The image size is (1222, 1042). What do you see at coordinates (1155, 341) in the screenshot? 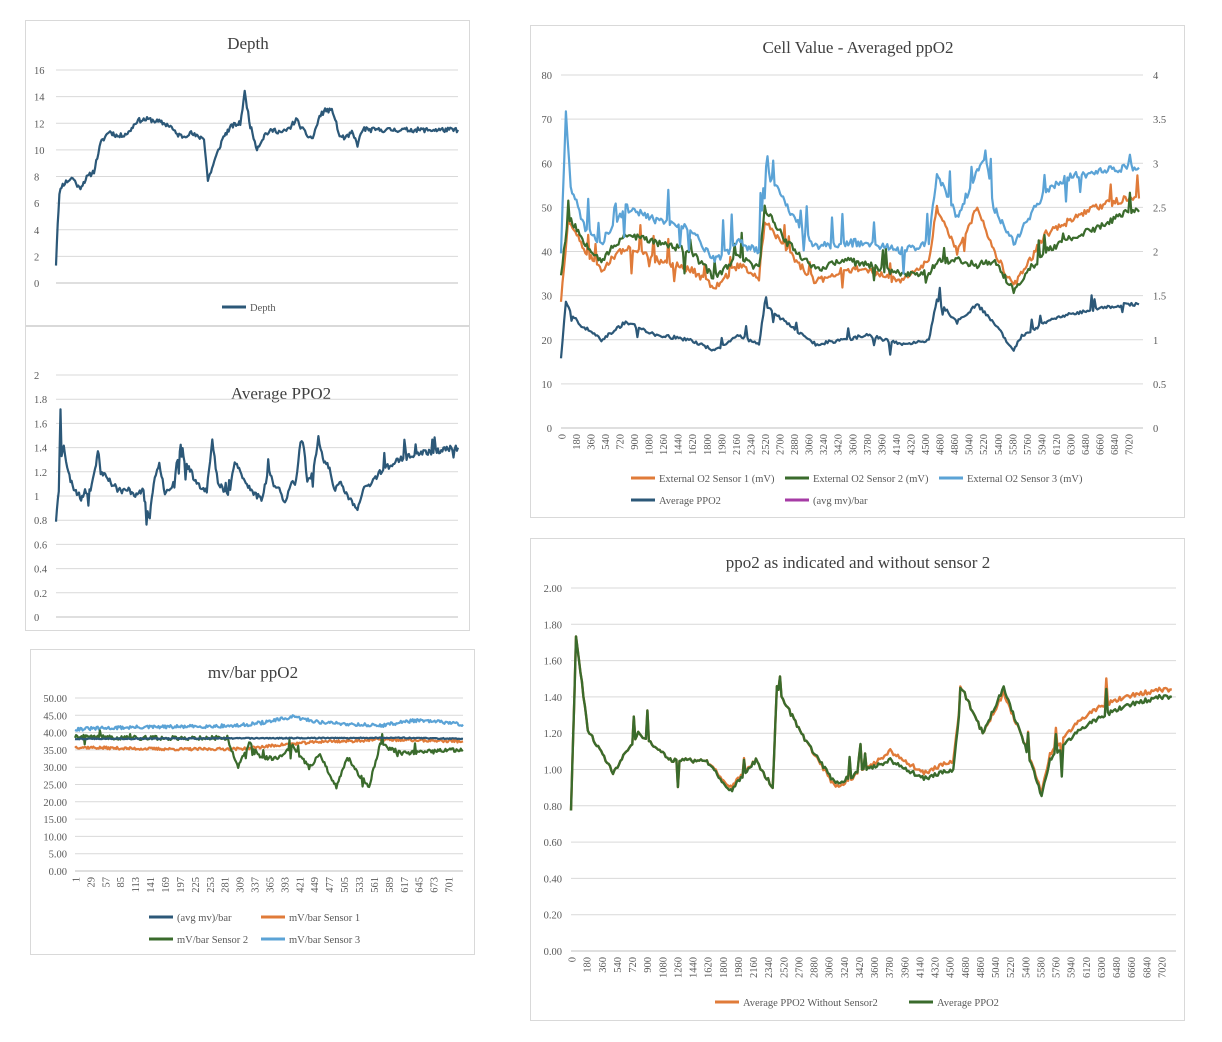
I see `cellvalue-y2-tick-label: 1` at bounding box center [1155, 341].